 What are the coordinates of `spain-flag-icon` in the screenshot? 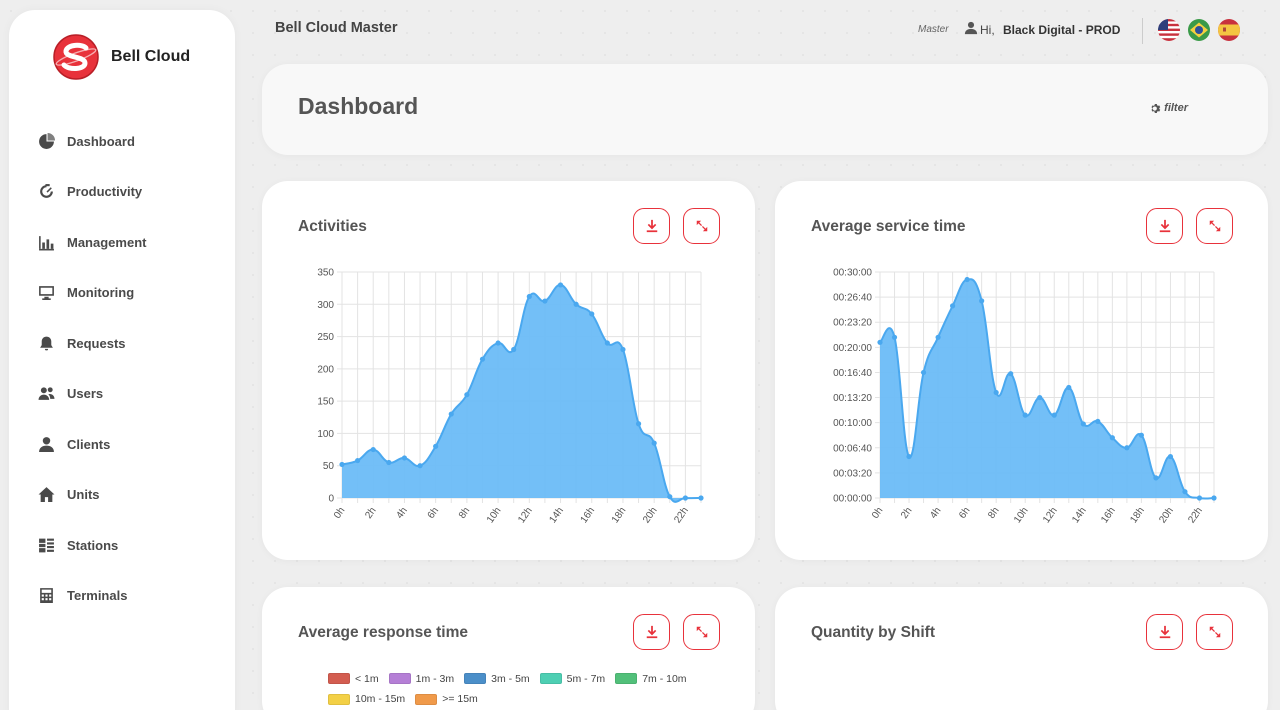 It's located at (1229, 30).